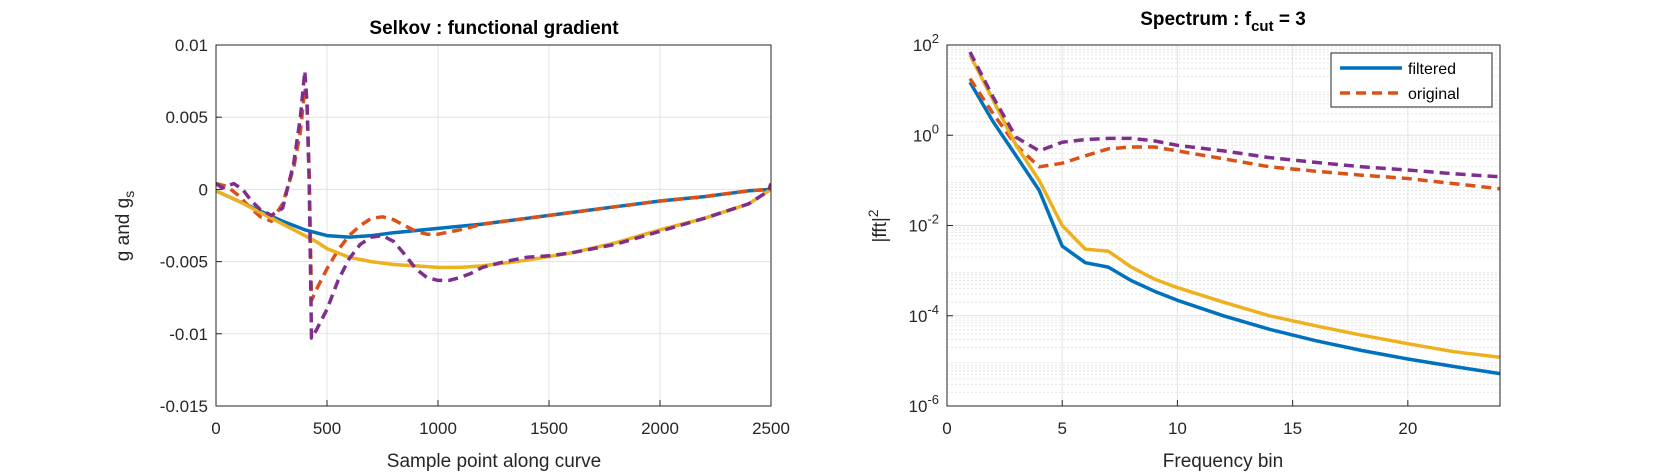 This screenshot has height=472, width=1654. What do you see at coordinates (880, 229) in the screenshot?
I see `right-y-axis-label-main: |fft|` at bounding box center [880, 229].